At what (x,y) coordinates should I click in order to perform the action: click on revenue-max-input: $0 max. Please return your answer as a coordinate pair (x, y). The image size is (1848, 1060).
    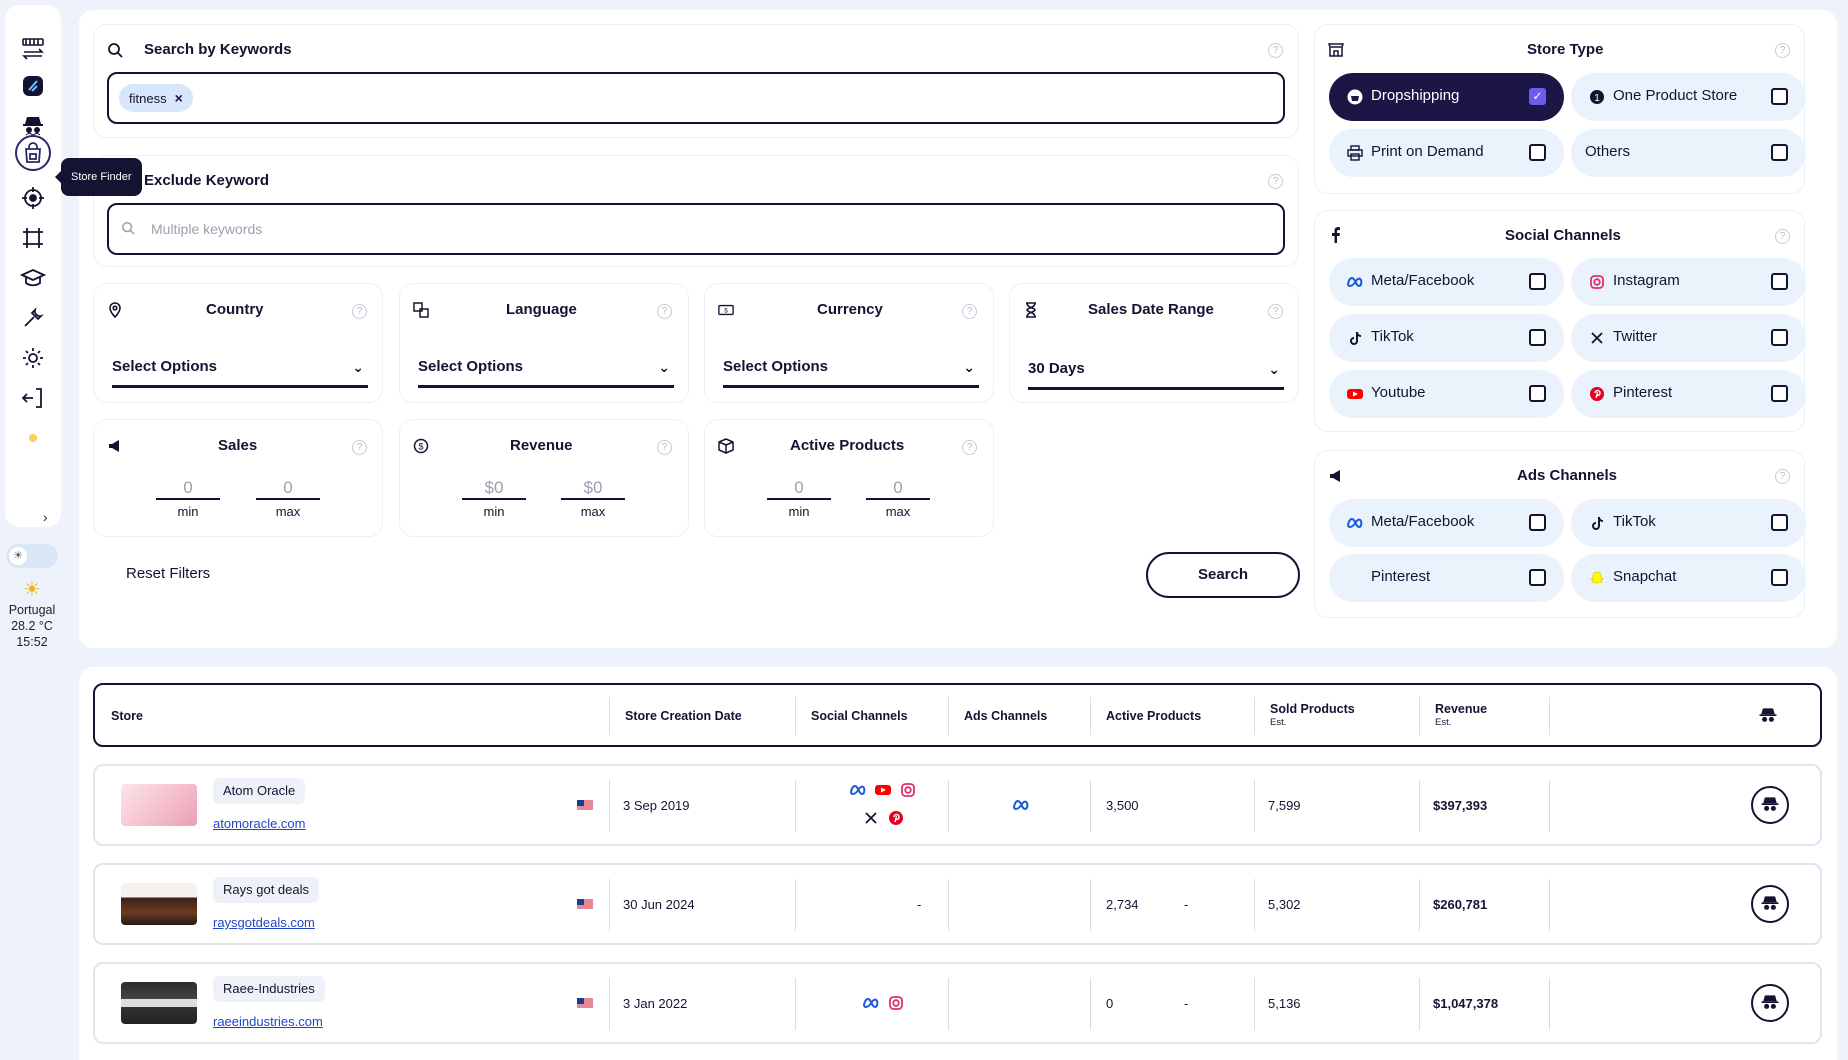
    Looking at the image, I should click on (593, 498).